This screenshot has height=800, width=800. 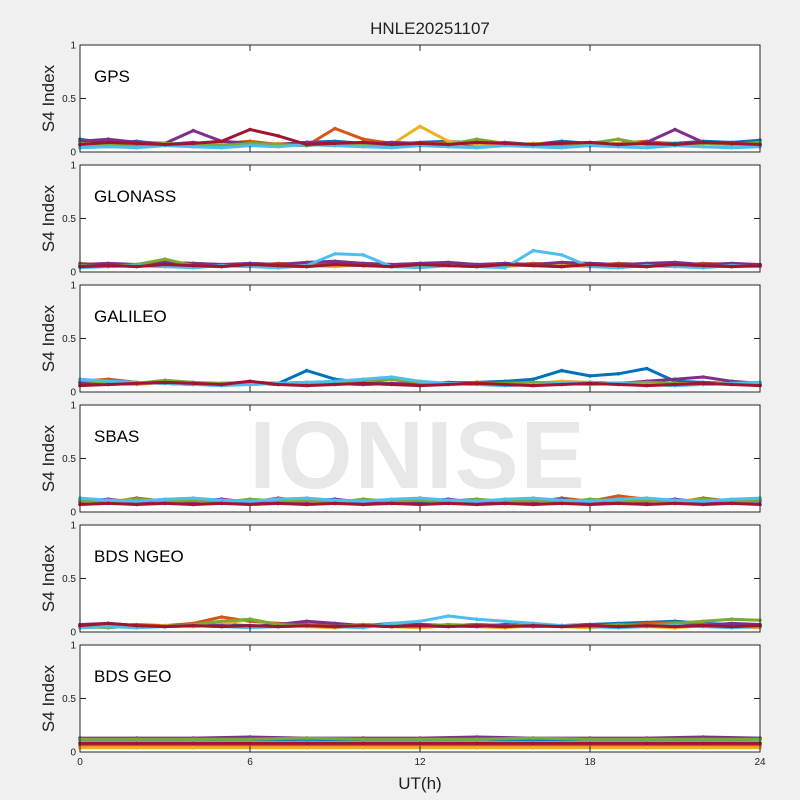 I want to click on panel: 0 0.5 1 BDS NGEO S4 Index, so click(x=400, y=580).